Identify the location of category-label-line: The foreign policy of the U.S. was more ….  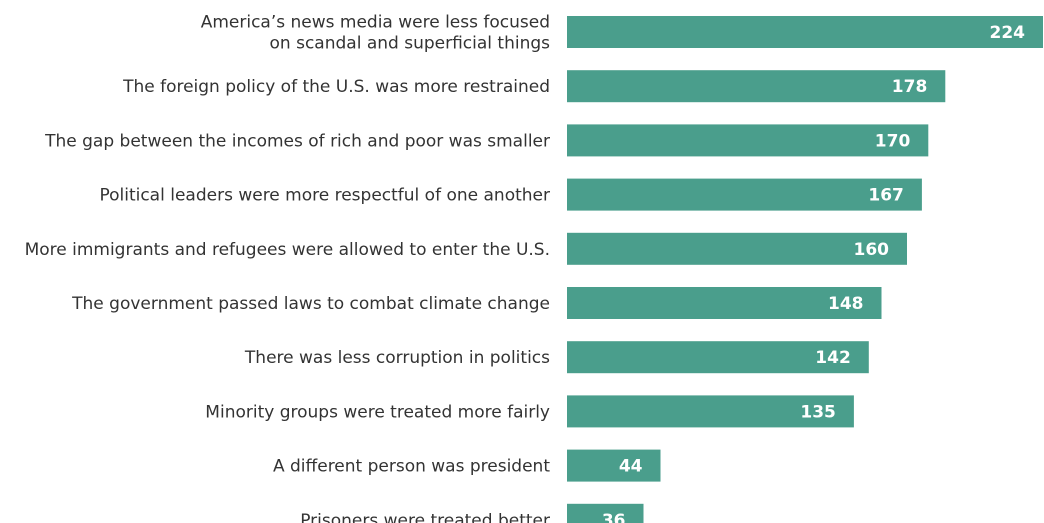
(336, 87).